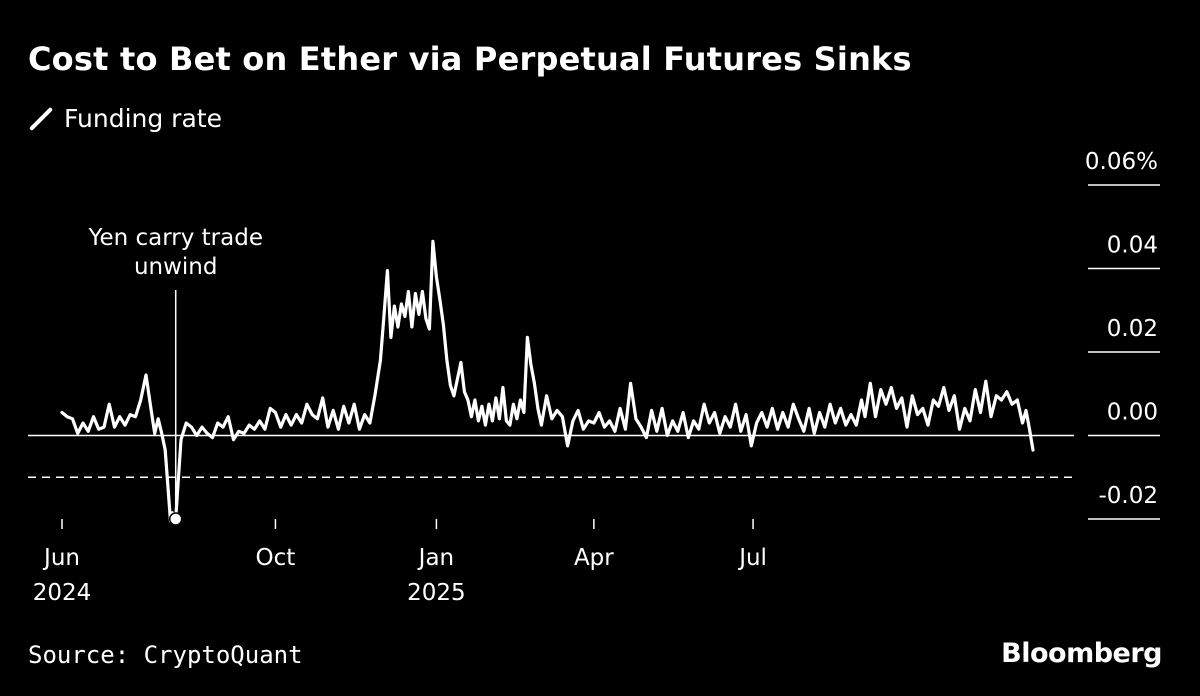 This screenshot has width=1200, height=696. What do you see at coordinates (1128, 496) in the screenshot?
I see `y-tick-label: -0.02` at bounding box center [1128, 496].